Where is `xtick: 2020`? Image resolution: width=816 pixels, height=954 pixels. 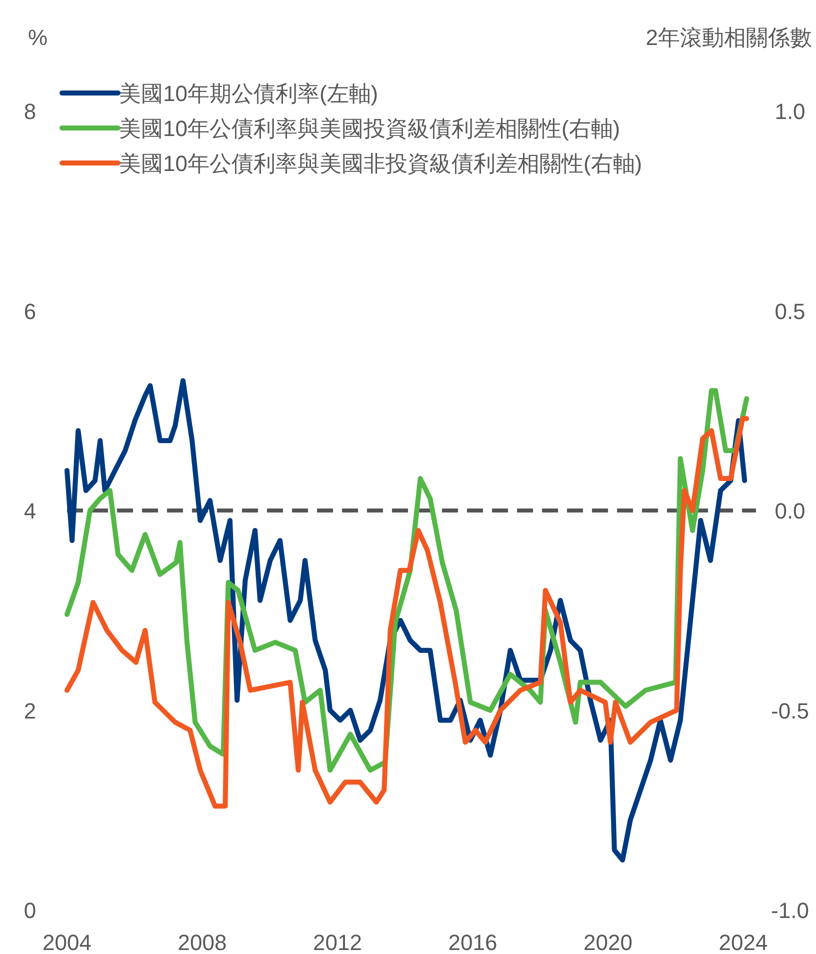 xtick: 2020 is located at coordinates (608, 942).